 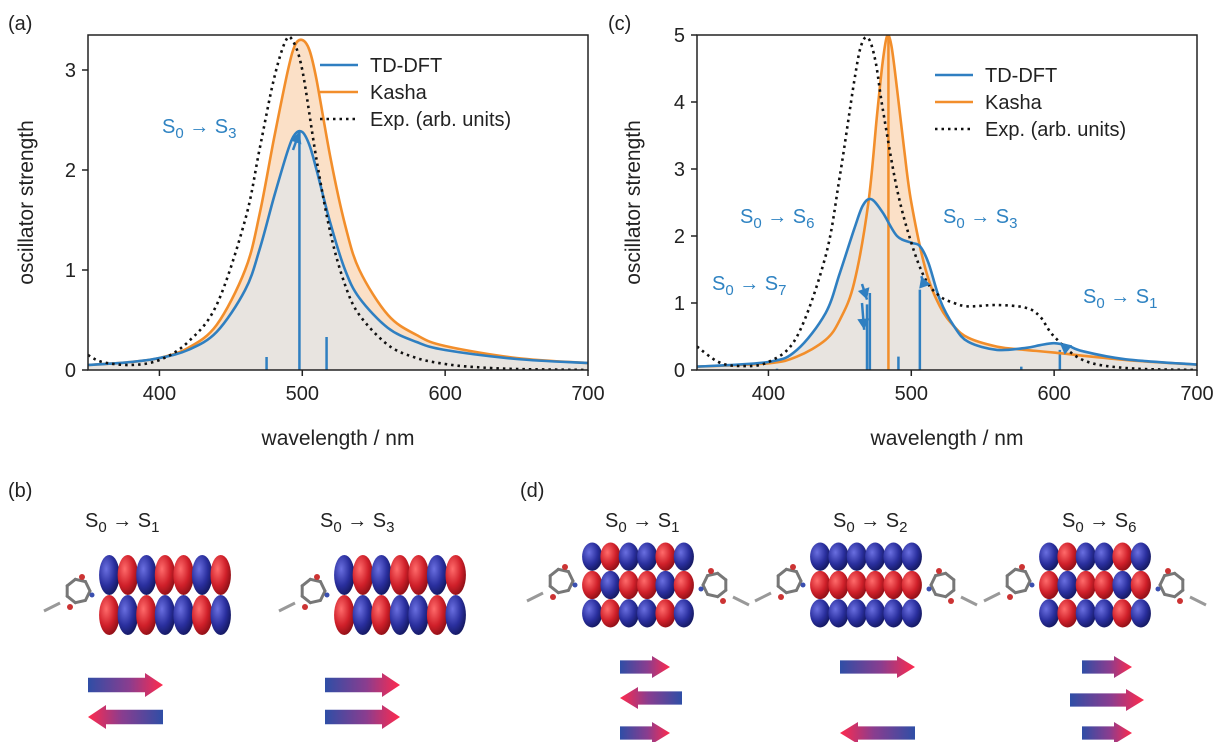 I want to click on panel-d-title-3: S0 → S6, so click(x=1099, y=523).